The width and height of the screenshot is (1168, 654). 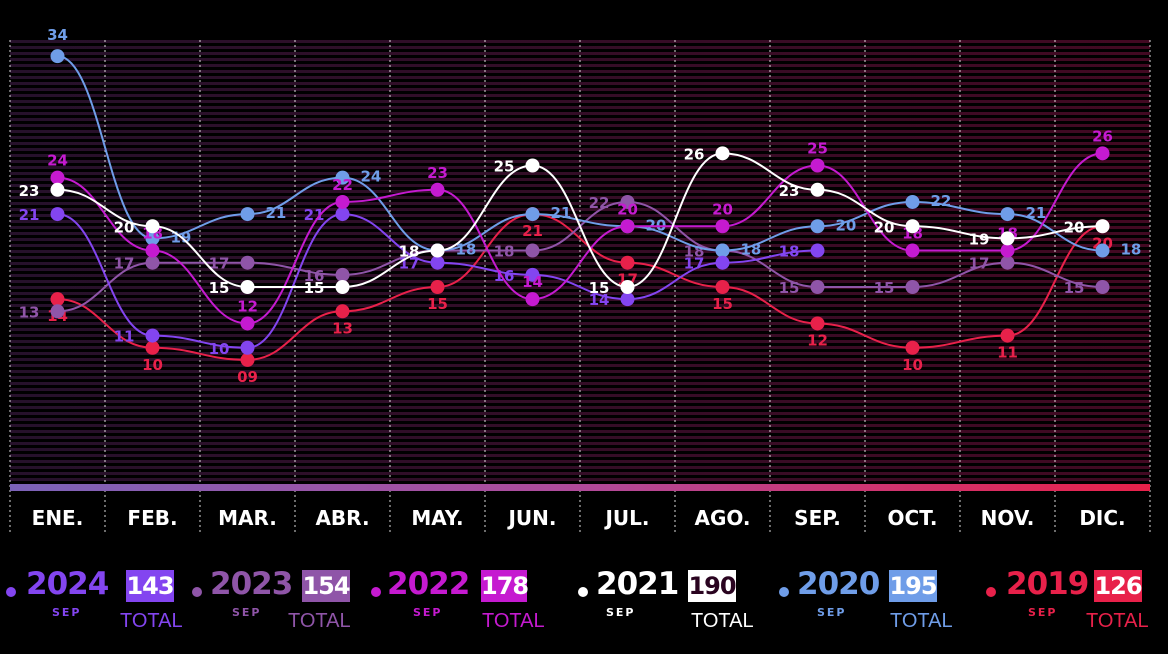 I want to click on data-label-2024-8: 18, so click(x=789, y=252).